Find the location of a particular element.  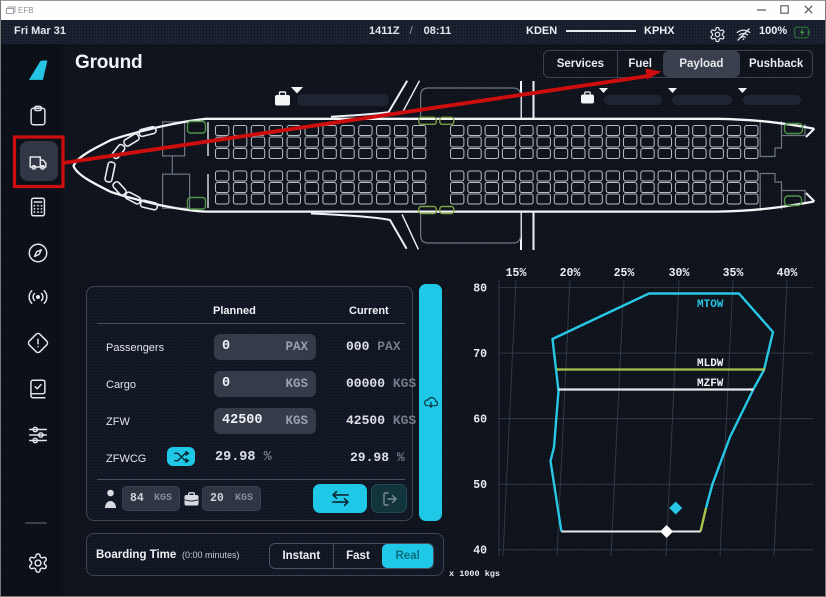

svg-text: 30% is located at coordinates (679, 273).